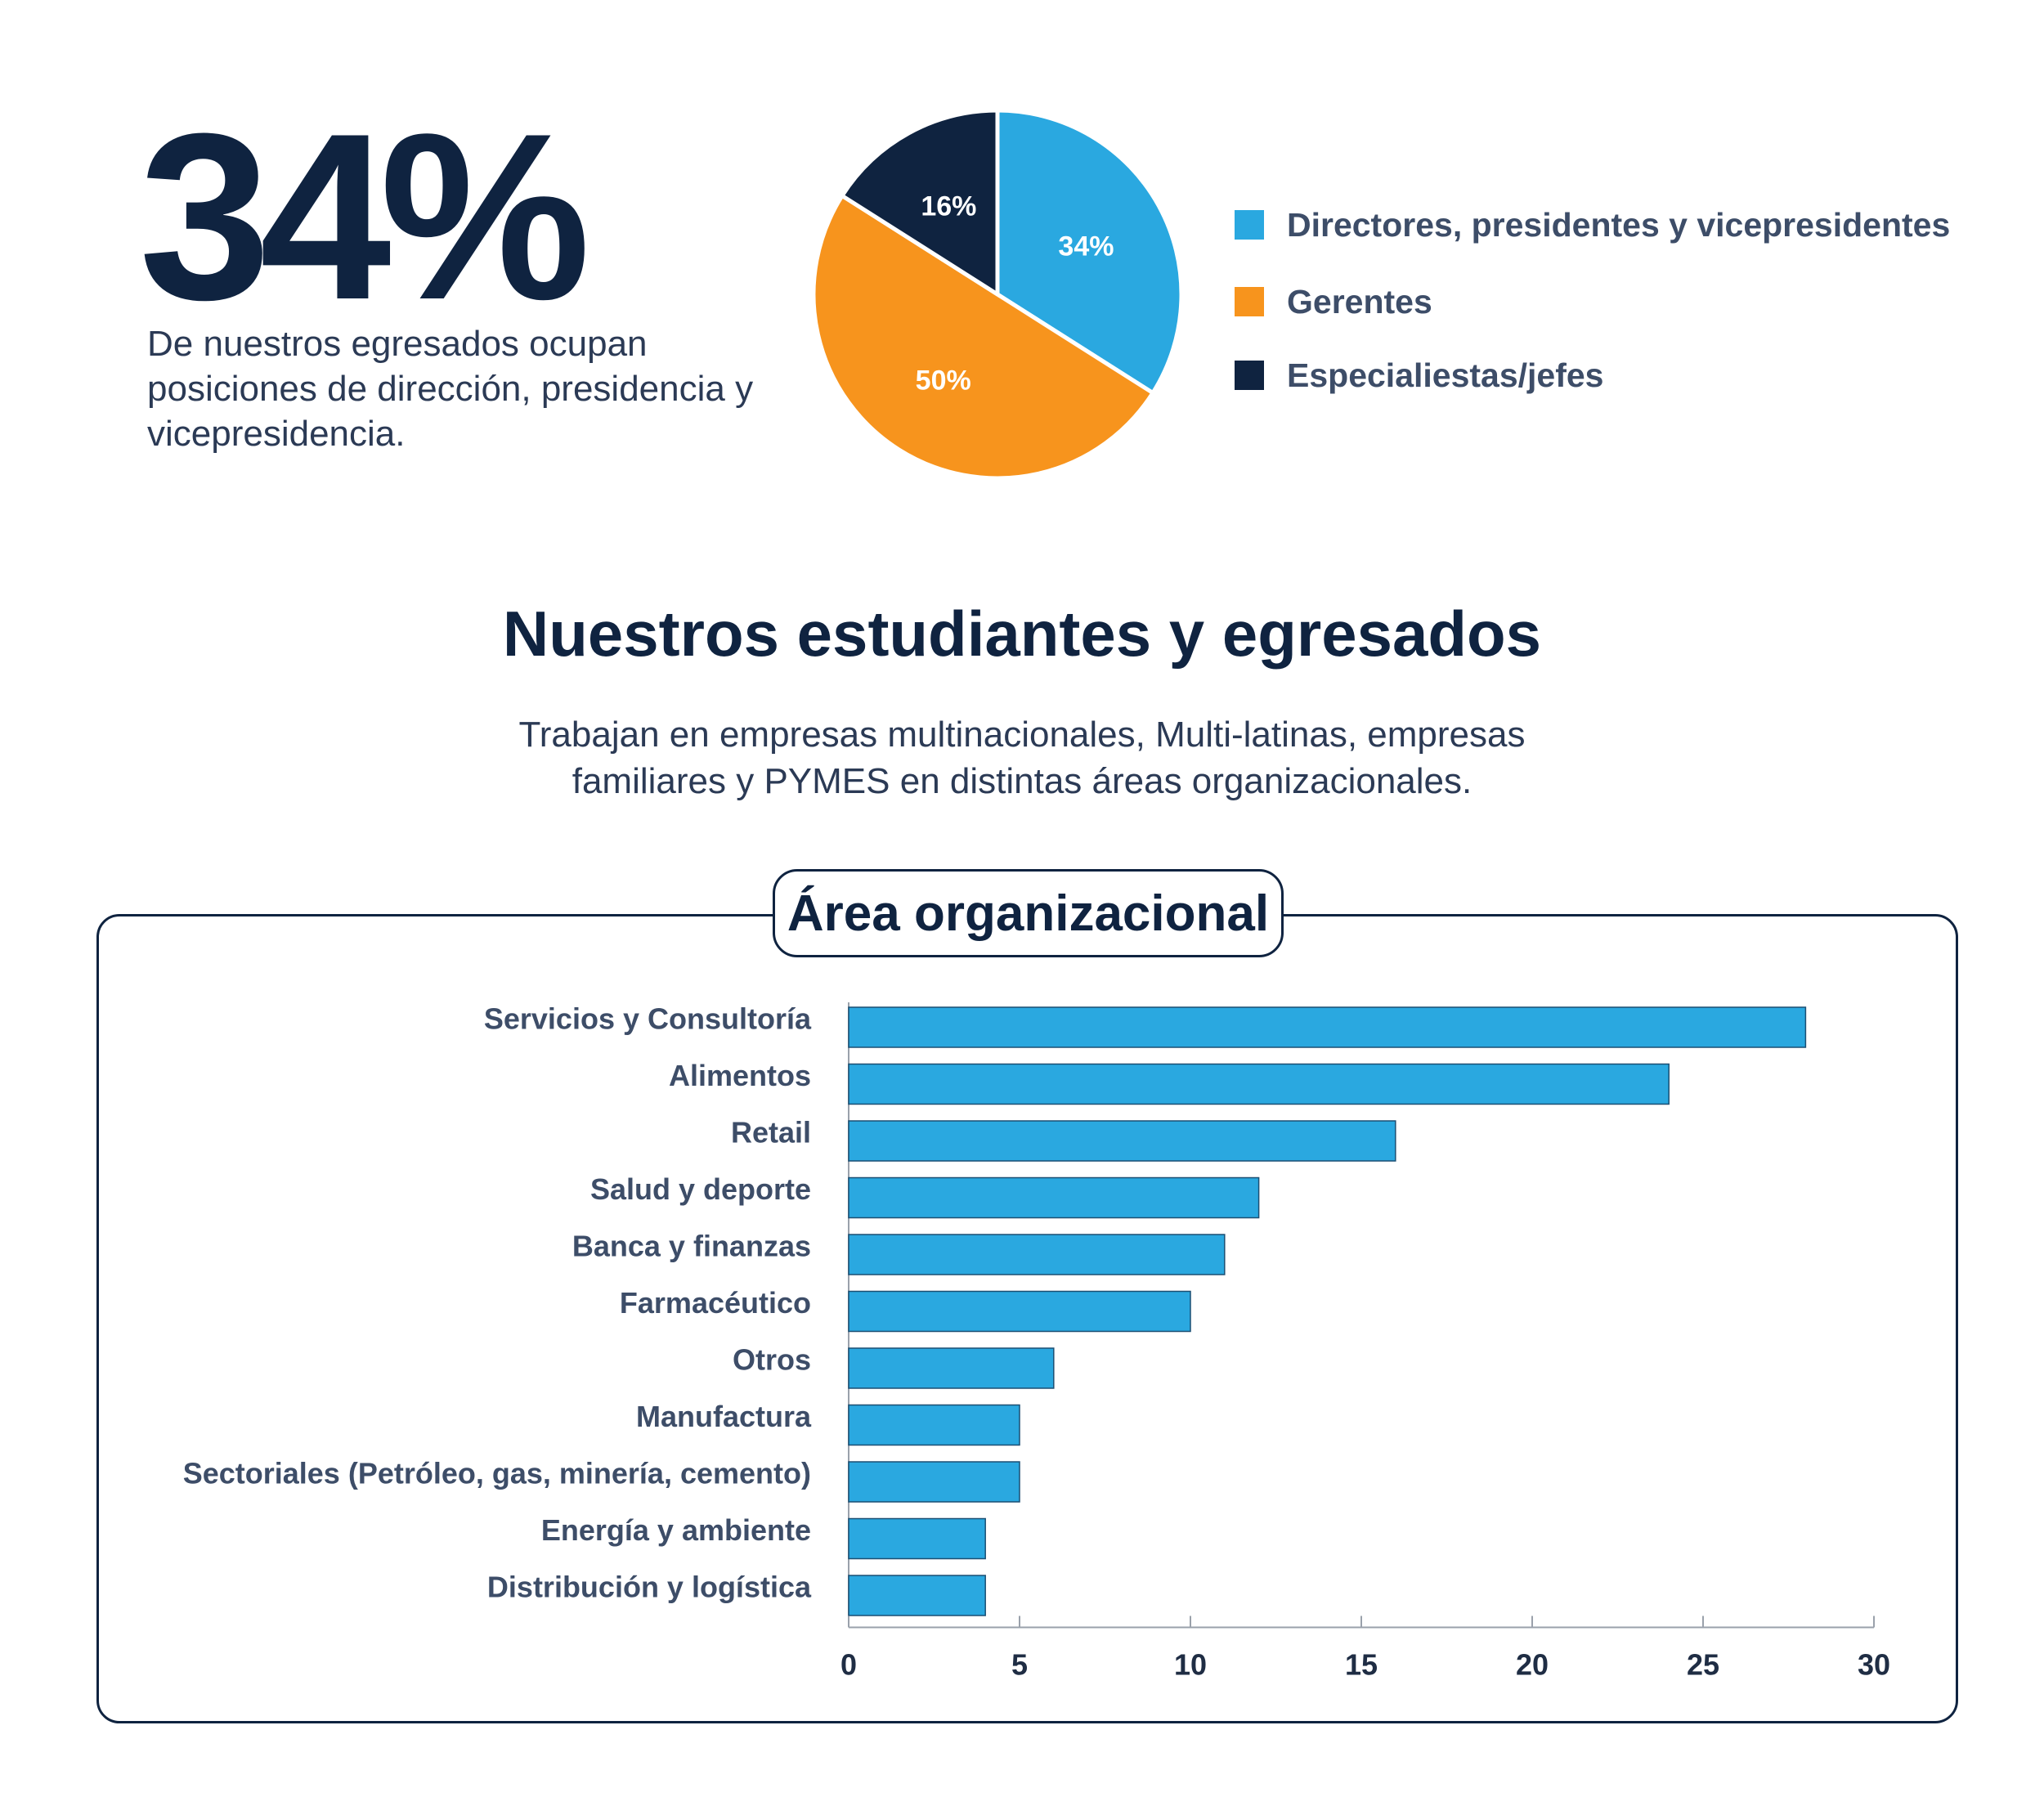  I want to click on category-label: Energía y ambiente, so click(676, 1530).